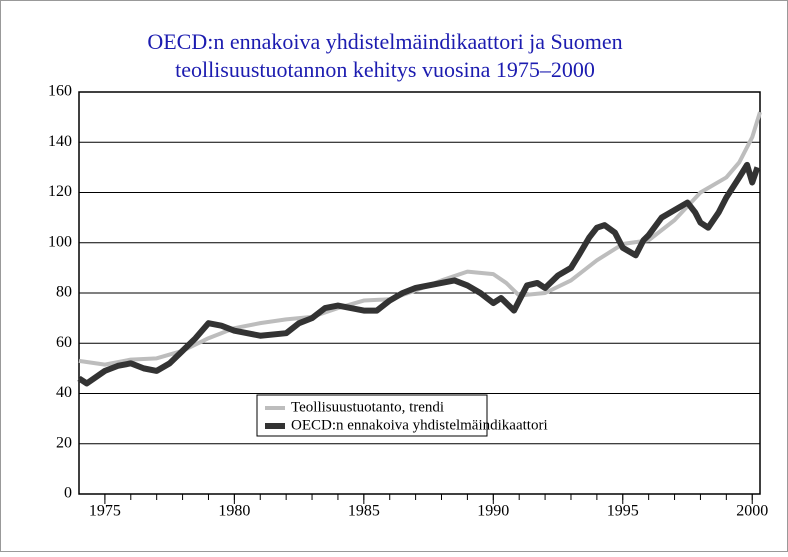  Describe the element at coordinates (60, 141) in the screenshot. I see `y-tick-label: 140` at that location.